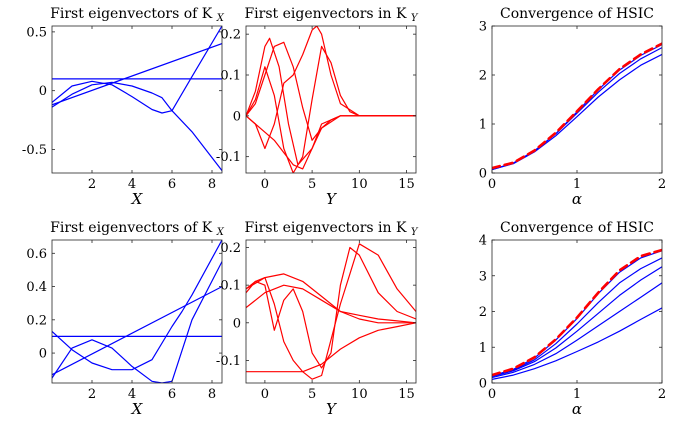 The width and height of the screenshot is (684, 432). I want to click on x-axis-label: X, so click(137, 199).